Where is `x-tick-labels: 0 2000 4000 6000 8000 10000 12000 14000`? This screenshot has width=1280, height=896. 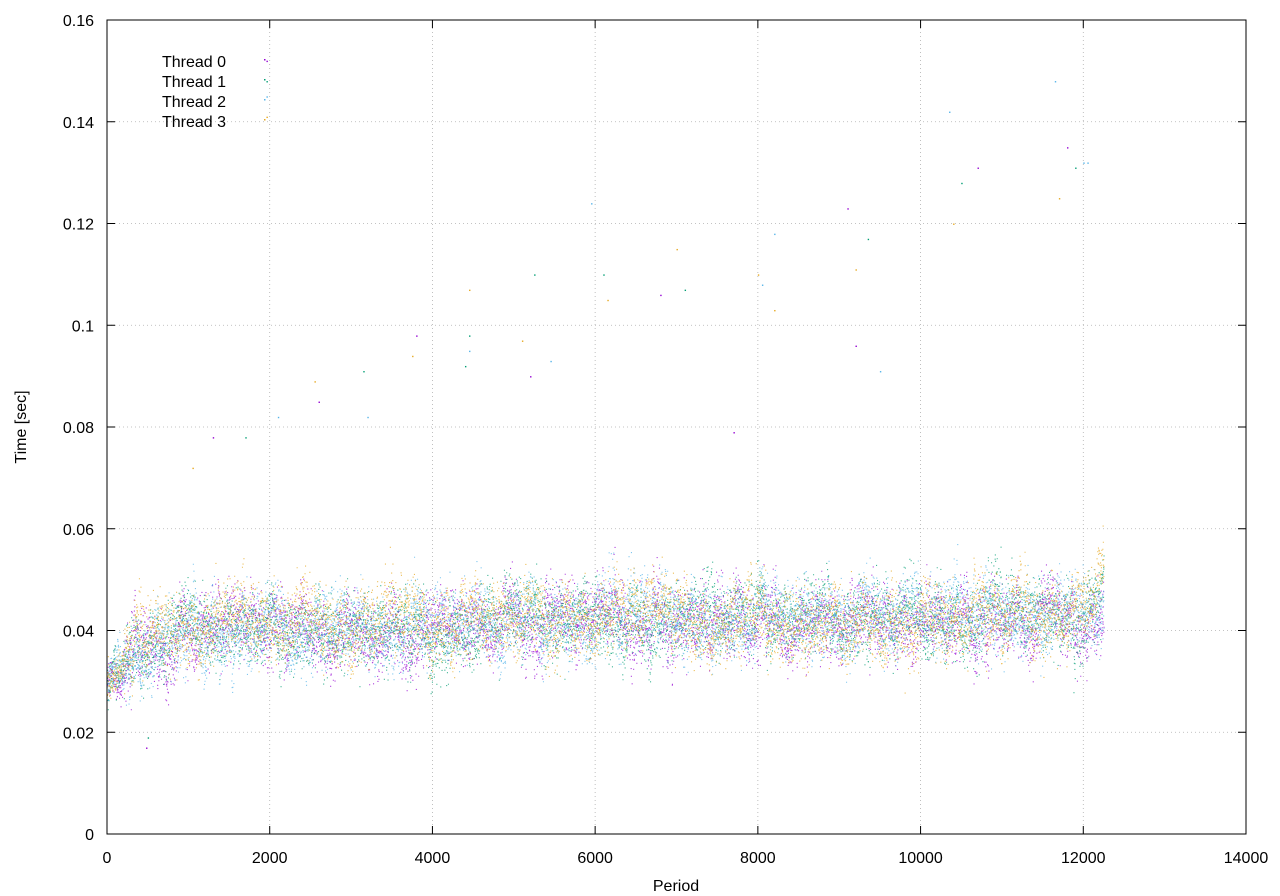
x-tick-labels: 0 2000 4000 6000 8000 10000 12000 14000 is located at coordinates (686, 858).